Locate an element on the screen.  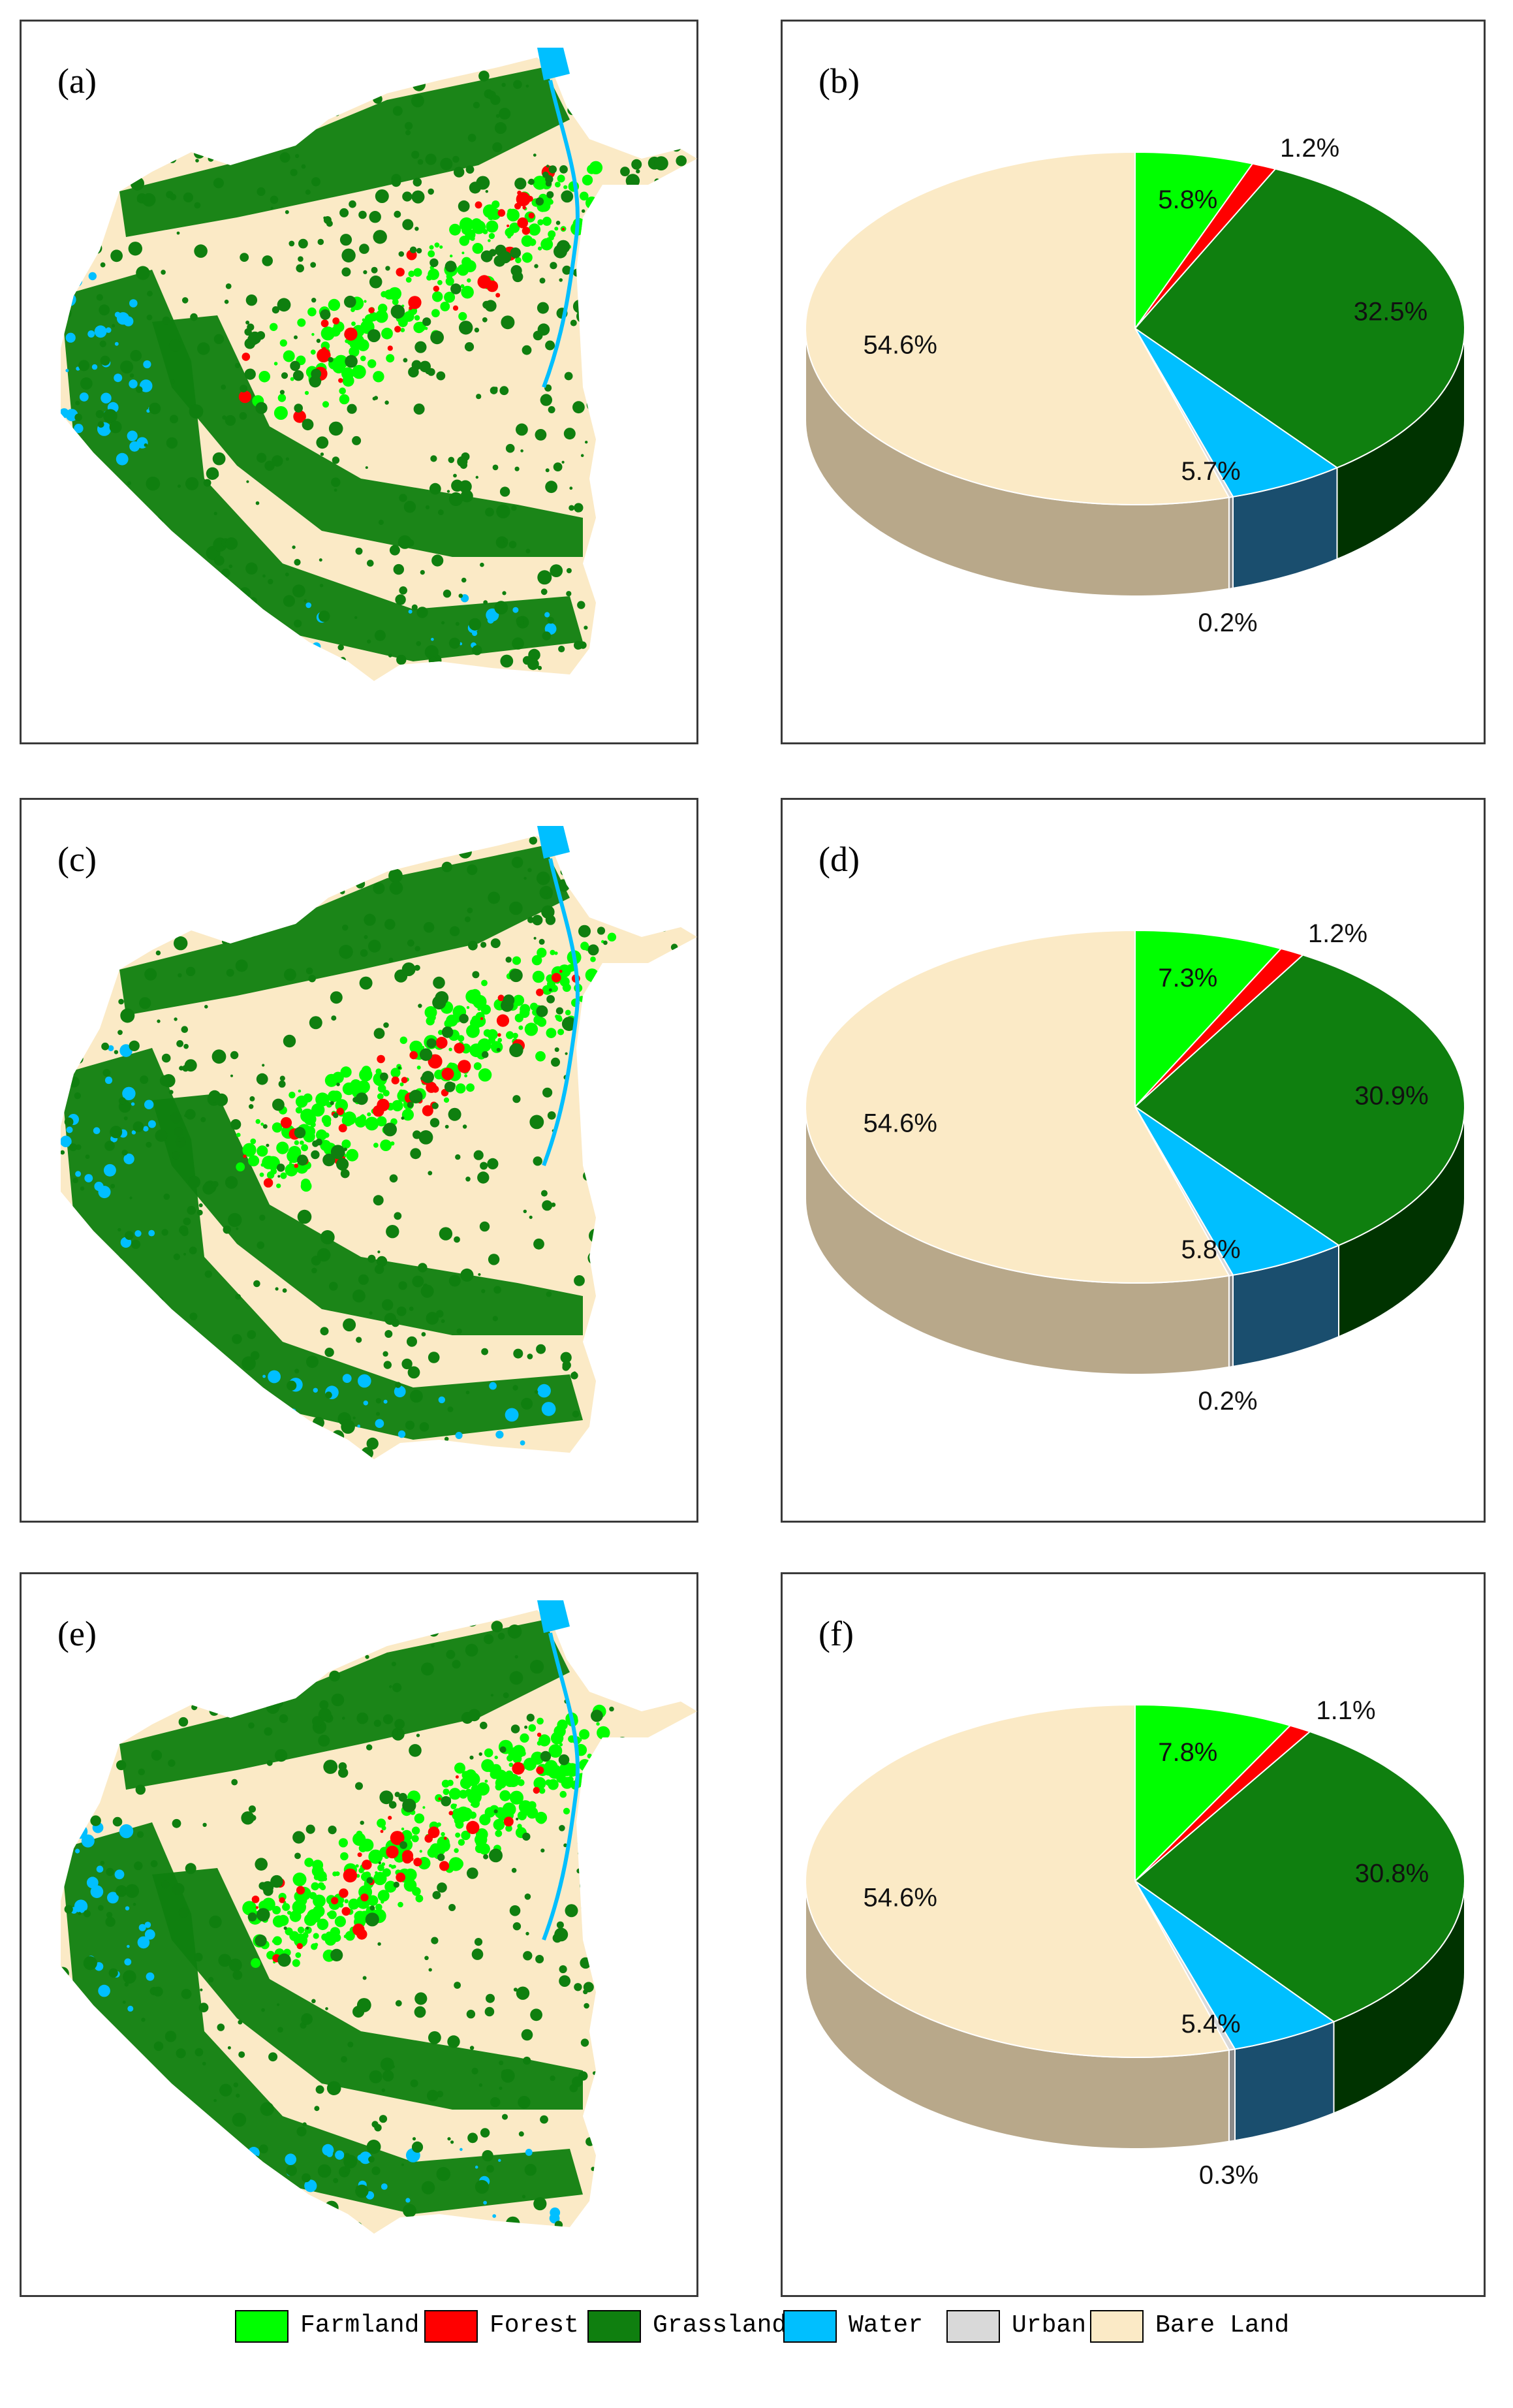
map-river is located at coordinates (561, 234).